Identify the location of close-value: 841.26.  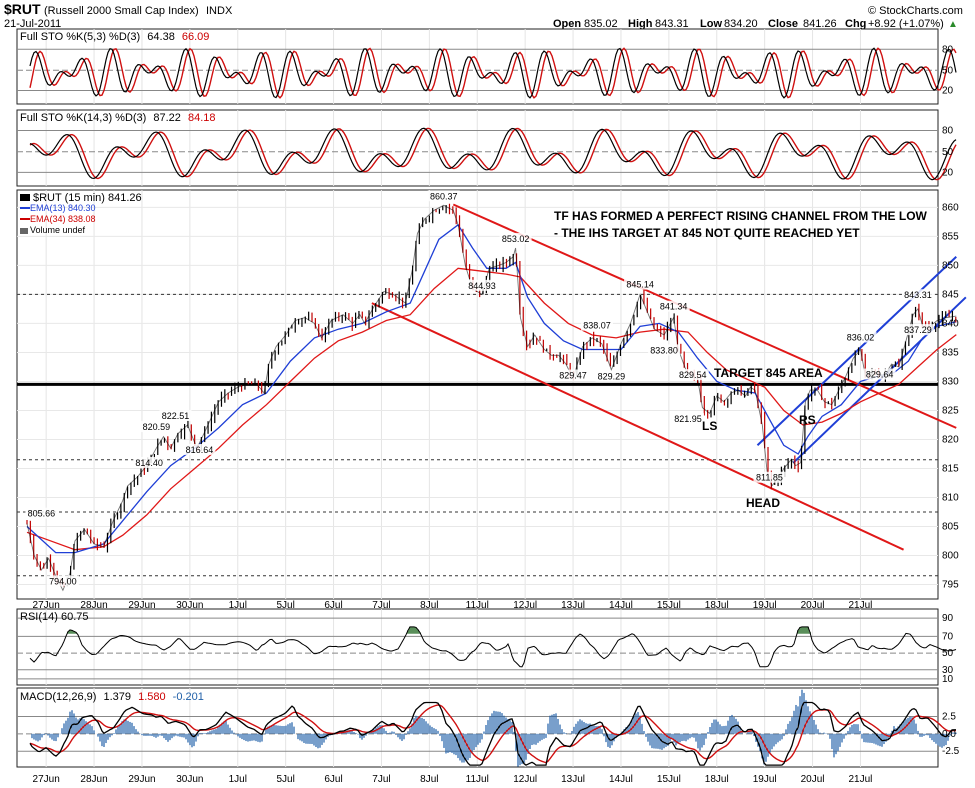
(820, 24).